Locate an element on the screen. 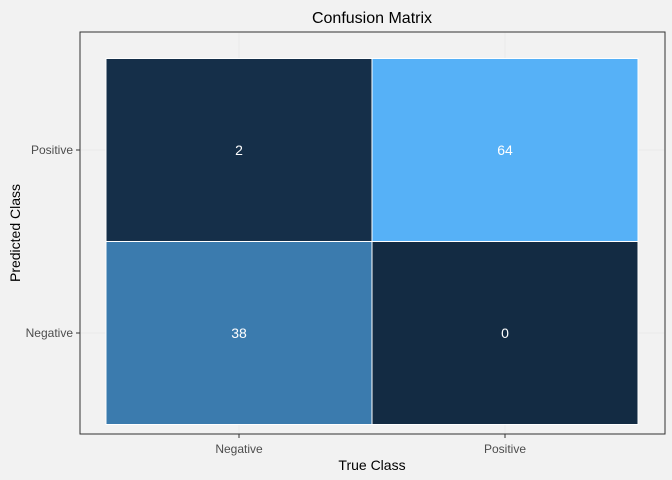  x-axis-title: True Class is located at coordinates (371, 465).